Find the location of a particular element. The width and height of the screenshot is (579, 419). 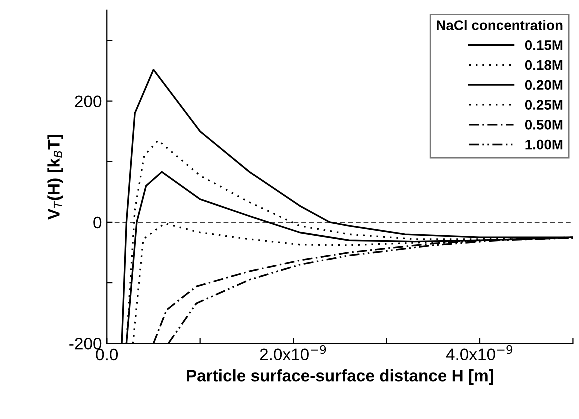

y-tick-label: -200 is located at coordinates (86, 344).